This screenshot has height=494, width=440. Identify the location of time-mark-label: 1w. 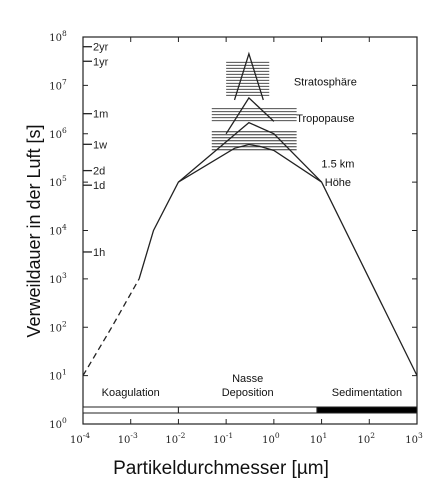
(100, 145).